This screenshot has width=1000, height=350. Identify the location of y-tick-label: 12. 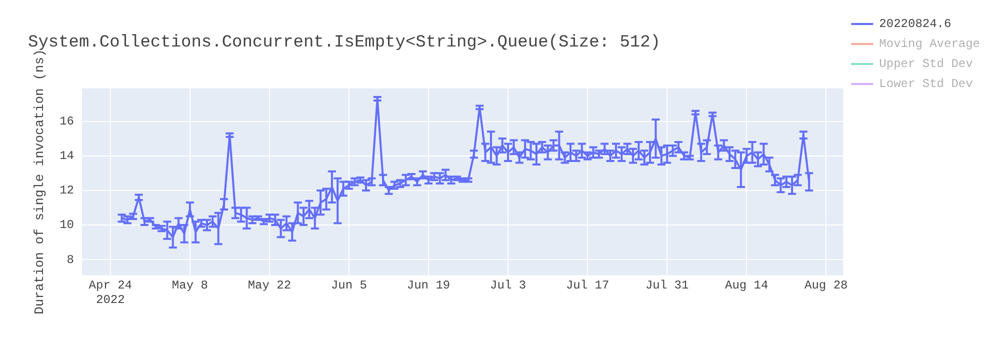
(67, 191).